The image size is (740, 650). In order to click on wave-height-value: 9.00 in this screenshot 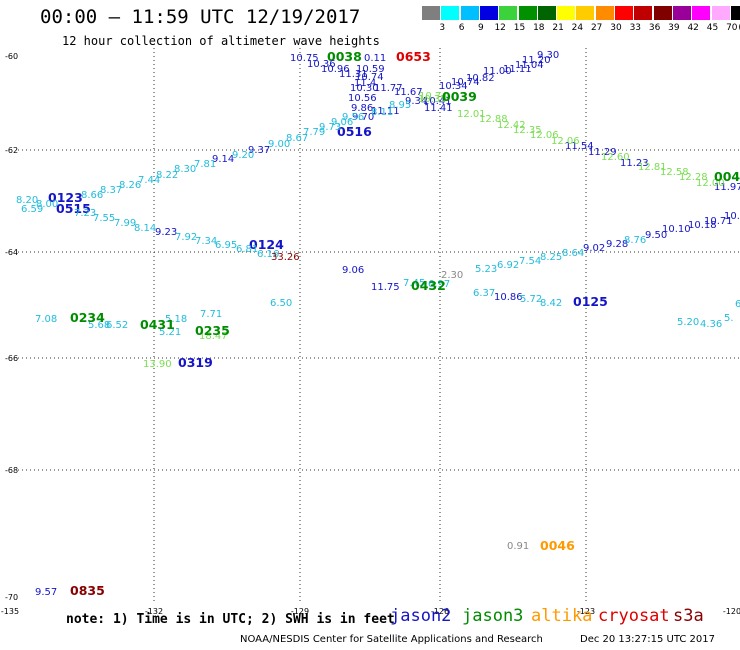, I will do `click(279, 144)`.